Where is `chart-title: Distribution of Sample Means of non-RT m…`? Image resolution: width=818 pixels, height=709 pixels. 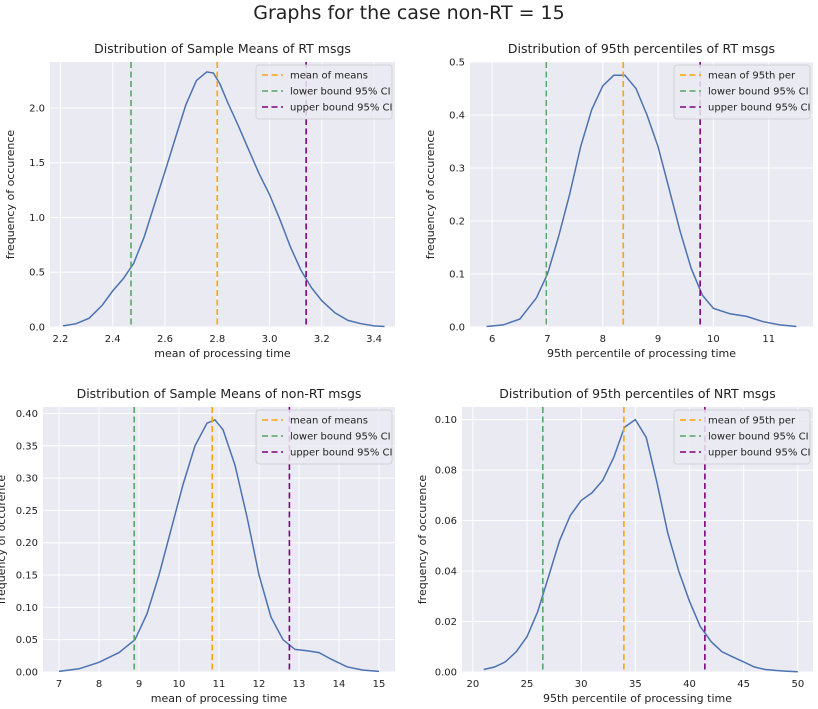
chart-title: Distribution of Sample Means of non-RT m… is located at coordinates (219, 393).